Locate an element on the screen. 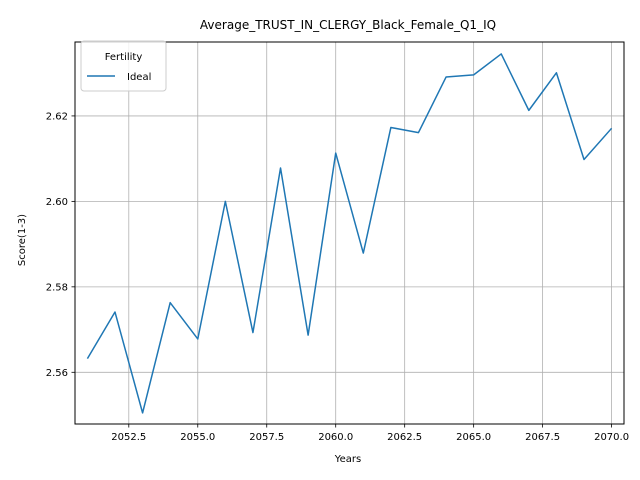  legend-box is located at coordinates (123, 66).